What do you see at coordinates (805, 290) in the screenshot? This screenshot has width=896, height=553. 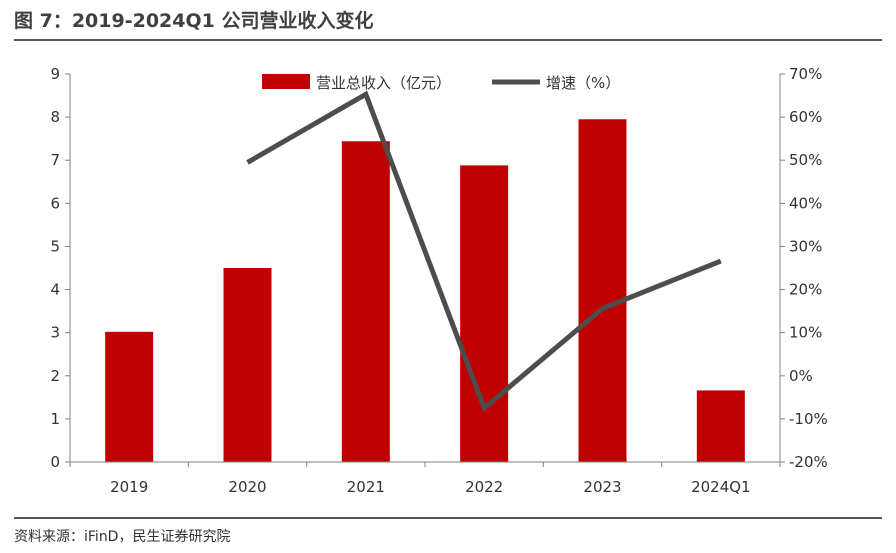 I see `y-right-tick-label: 20%` at bounding box center [805, 290].